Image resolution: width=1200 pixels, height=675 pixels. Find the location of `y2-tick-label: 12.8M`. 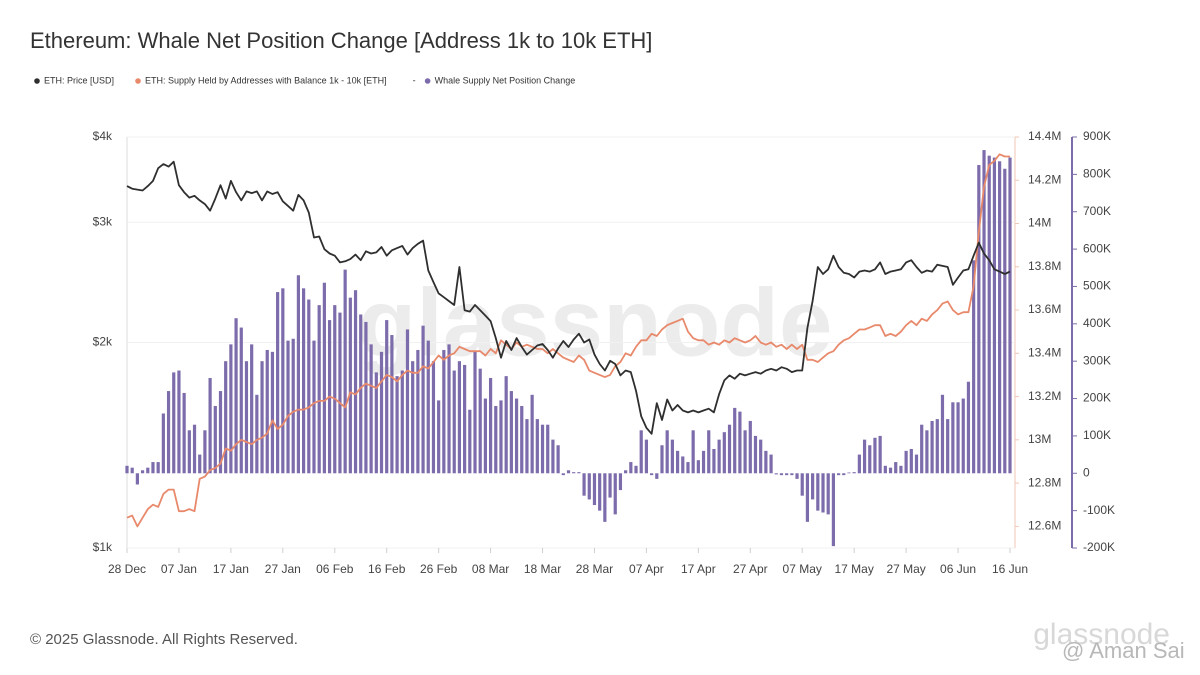

y2-tick-label: 12.8M is located at coordinates (1044, 482).